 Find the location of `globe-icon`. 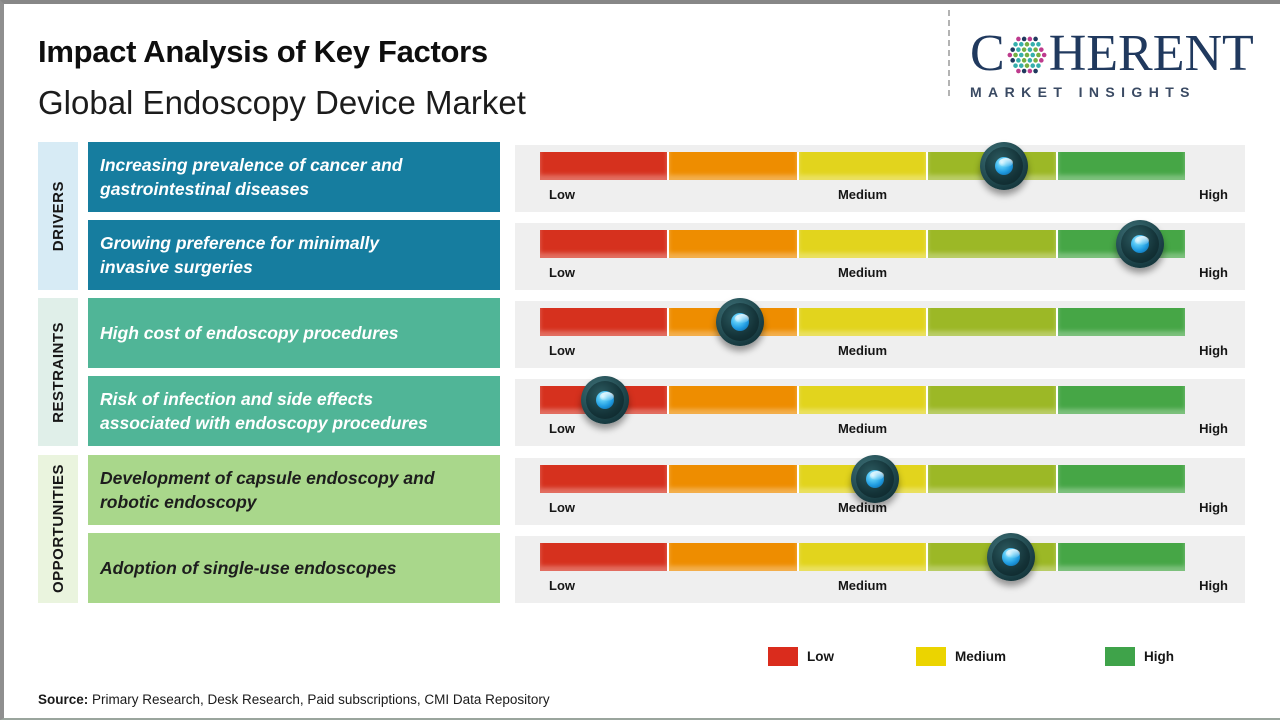

globe-icon is located at coordinates (1027, 55).